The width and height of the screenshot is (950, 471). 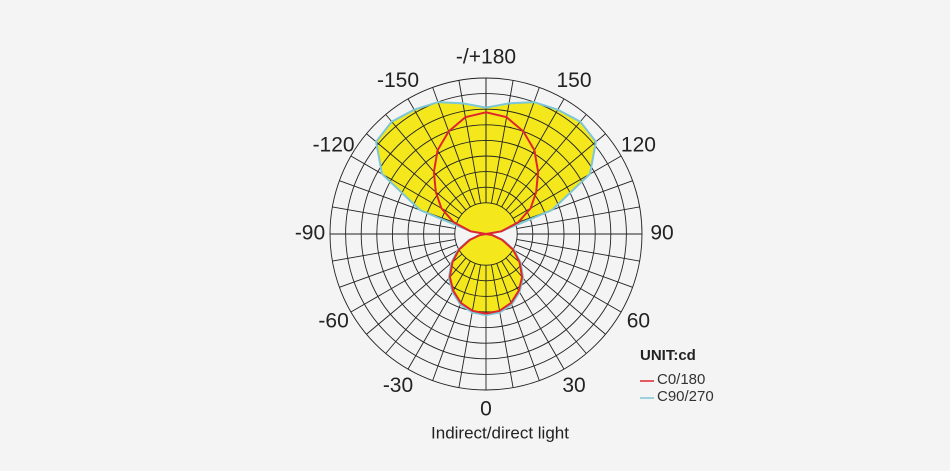 What do you see at coordinates (661, 233) in the screenshot?
I see `theta-tick-label: 90` at bounding box center [661, 233].